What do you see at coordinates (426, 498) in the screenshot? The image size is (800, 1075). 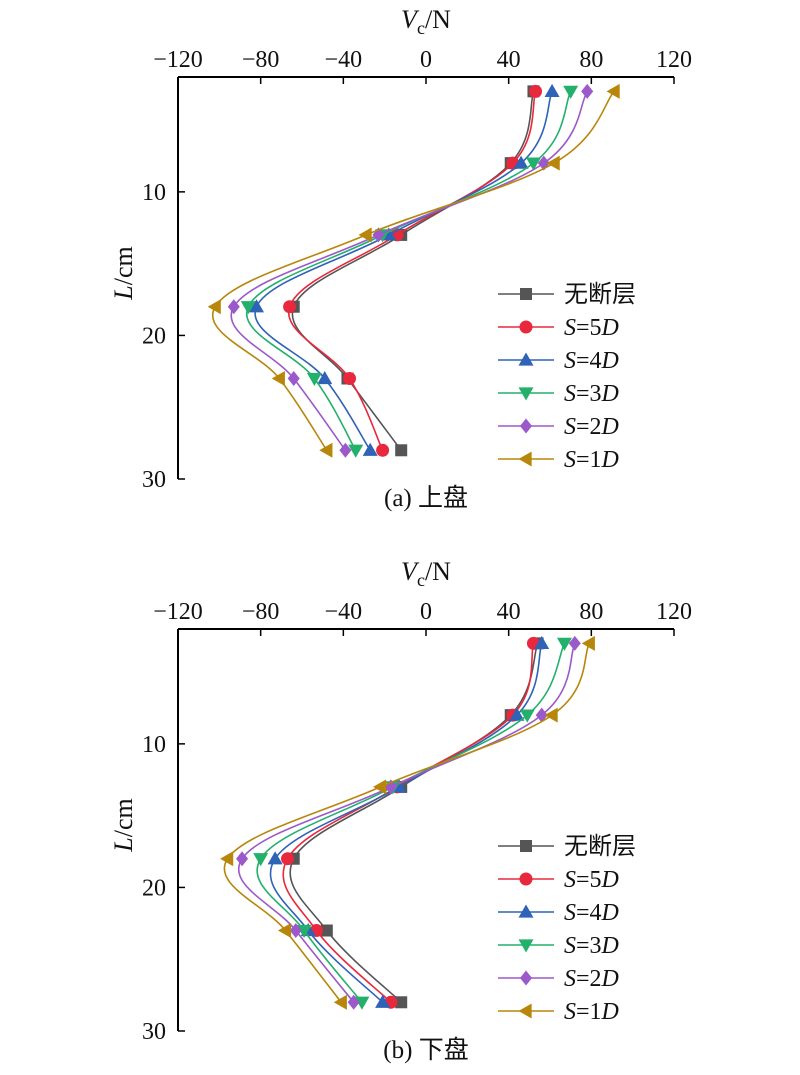 I see `chart-caption: (a) 上盘` at bounding box center [426, 498].